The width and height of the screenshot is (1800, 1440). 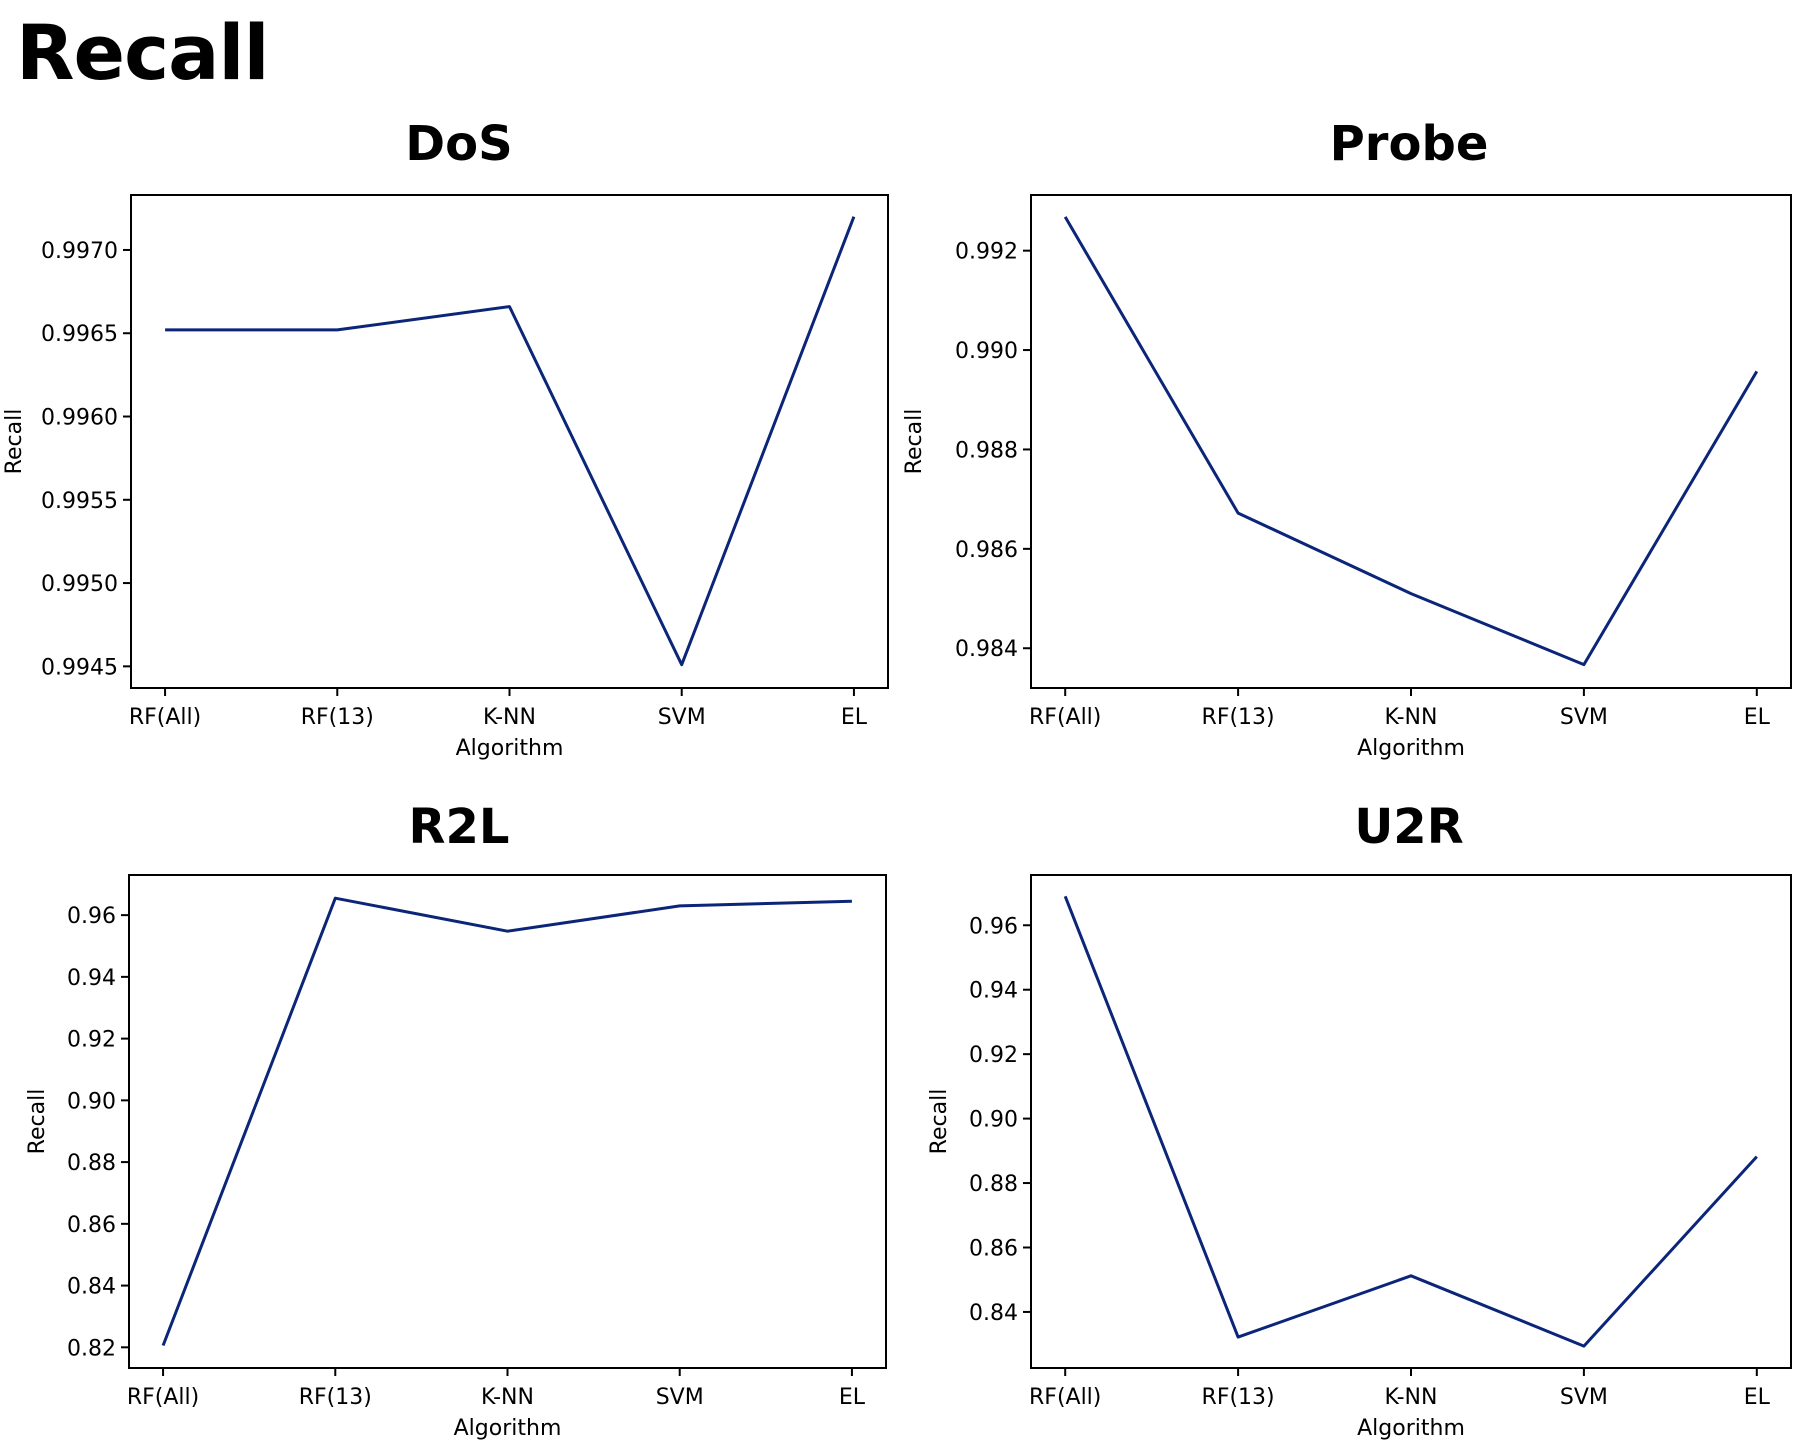 I want to click on y-tick-label: 0.988, so click(x=986, y=450).